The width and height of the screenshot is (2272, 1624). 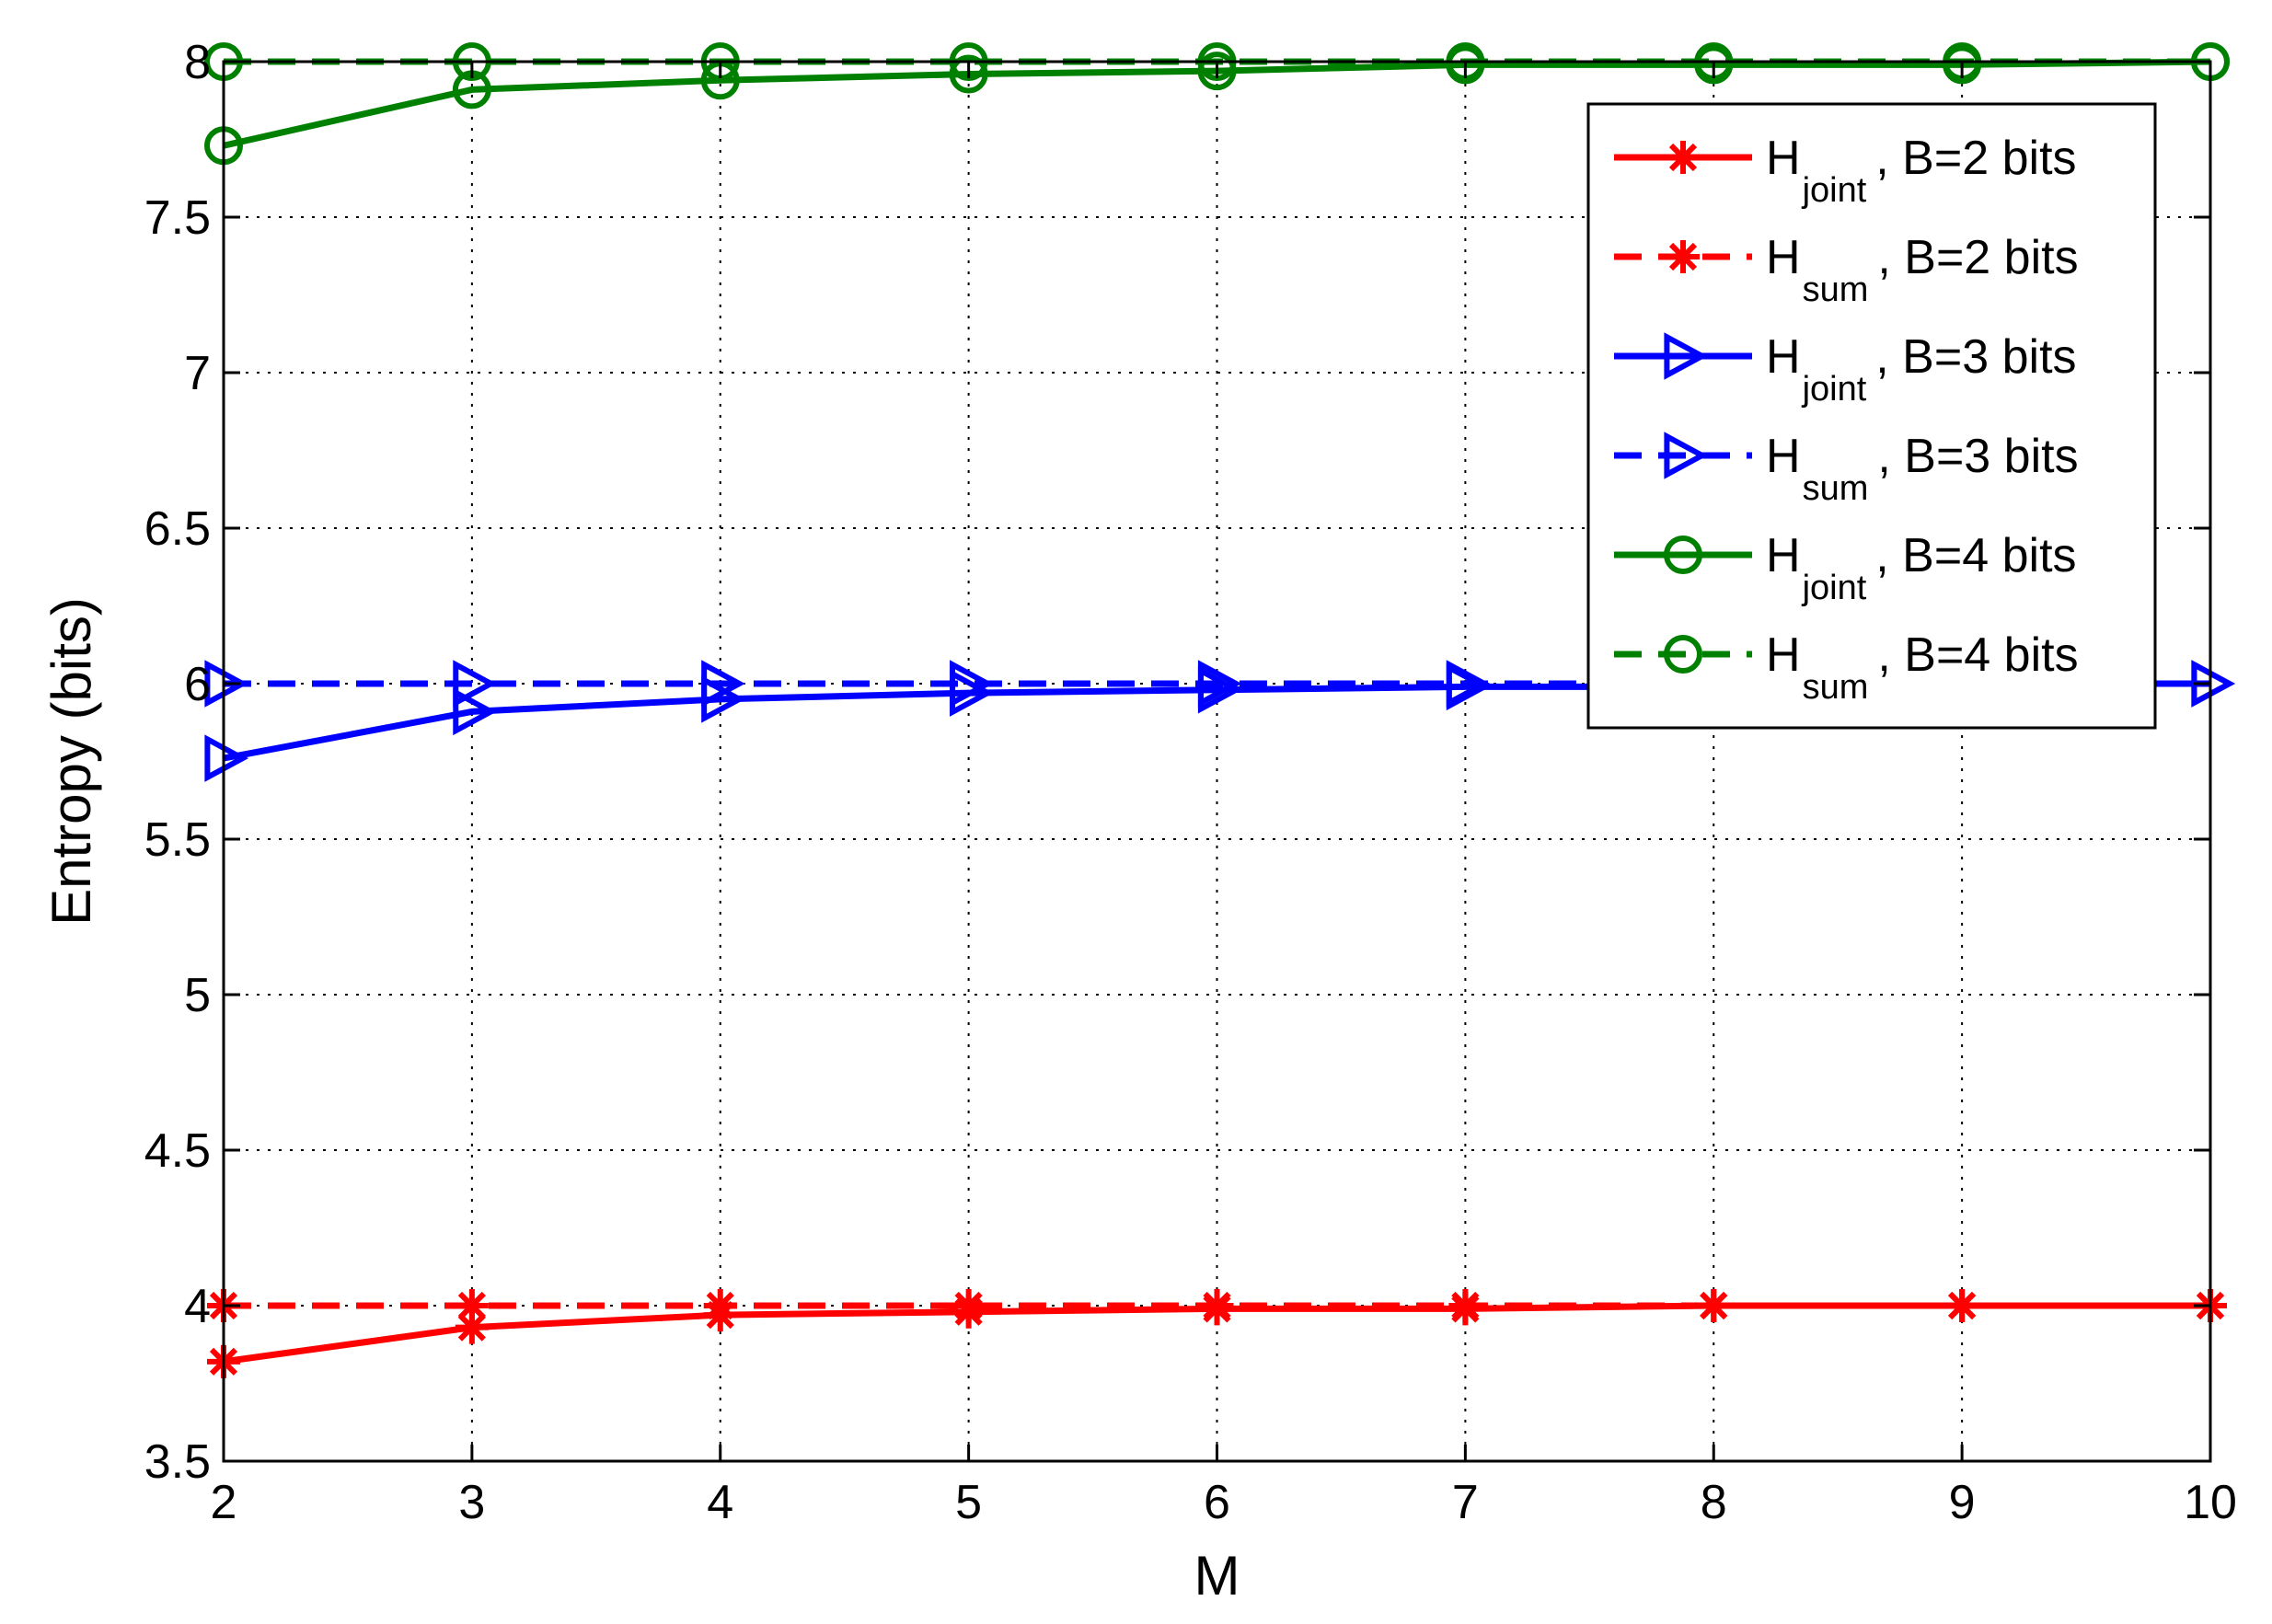 What do you see at coordinates (1922, 369) in the screenshot?
I see `legend-label: Hjoint, B=3 bits` at bounding box center [1922, 369].